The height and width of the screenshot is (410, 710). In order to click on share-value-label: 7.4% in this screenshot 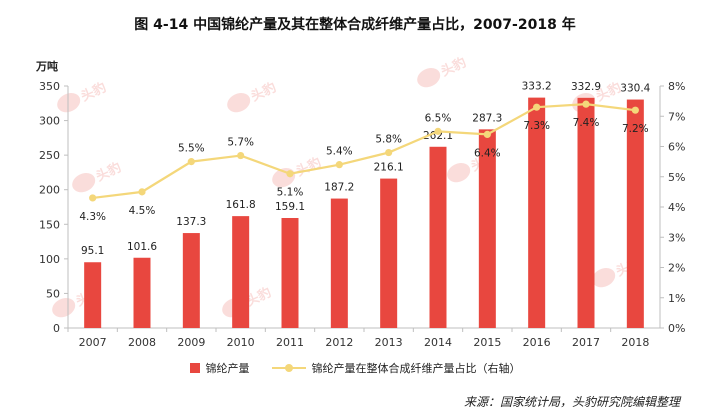, I will do `click(586, 123)`.